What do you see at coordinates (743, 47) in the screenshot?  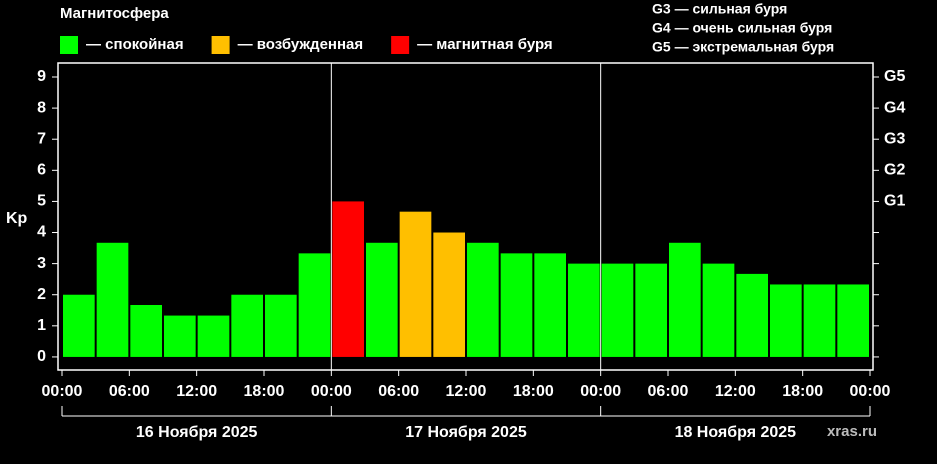 I see `note: G5 — экстремальная буря` at bounding box center [743, 47].